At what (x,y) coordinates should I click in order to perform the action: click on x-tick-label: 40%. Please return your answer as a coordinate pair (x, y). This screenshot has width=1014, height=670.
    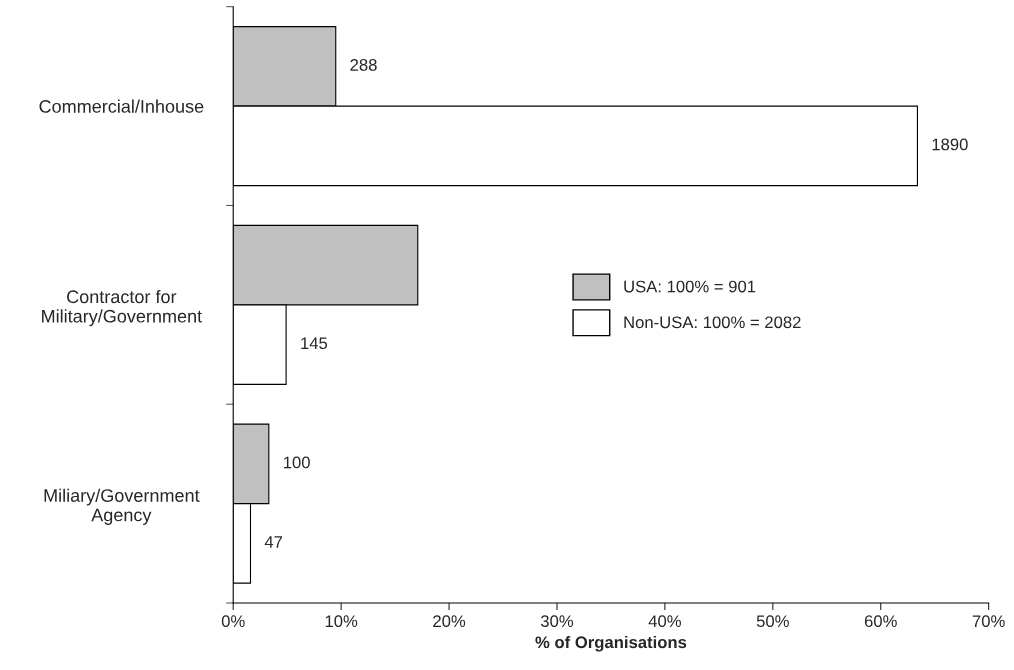
    Looking at the image, I should click on (664, 621).